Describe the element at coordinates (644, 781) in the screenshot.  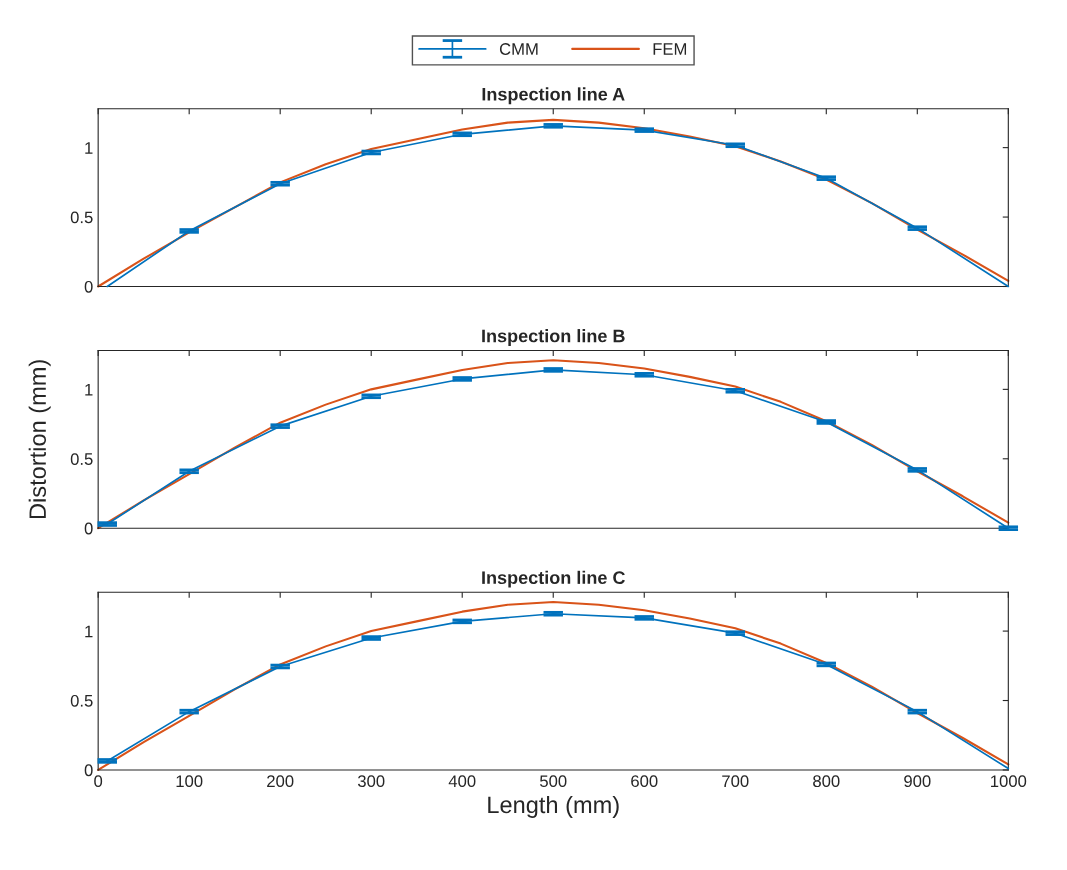
I see `x-tick-label: 600` at that location.